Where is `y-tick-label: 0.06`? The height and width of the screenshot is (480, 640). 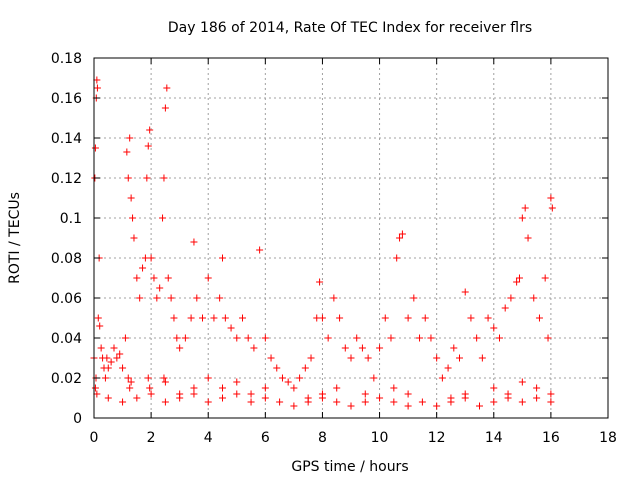
y-tick-label: 0.06 is located at coordinates (66, 299).